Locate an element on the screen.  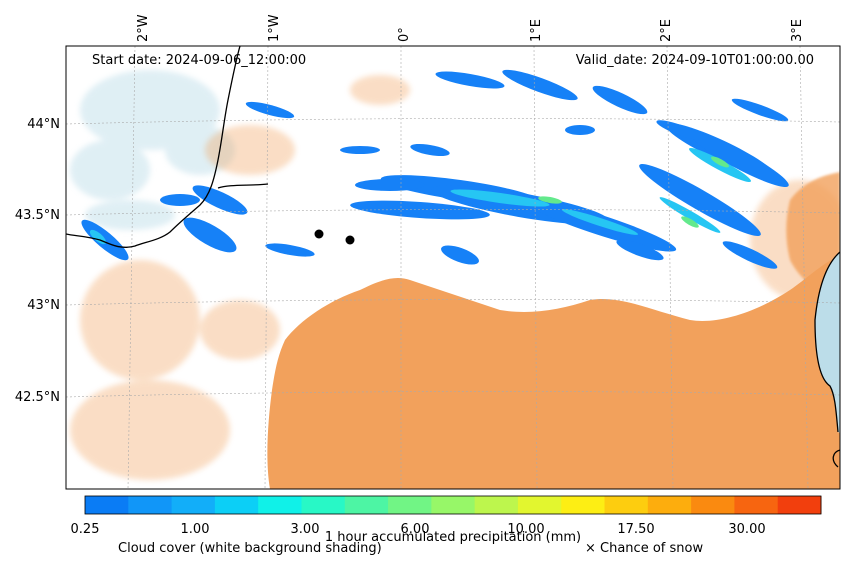
colorbar-tick-label: 17.50 is located at coordinates (635, 529).